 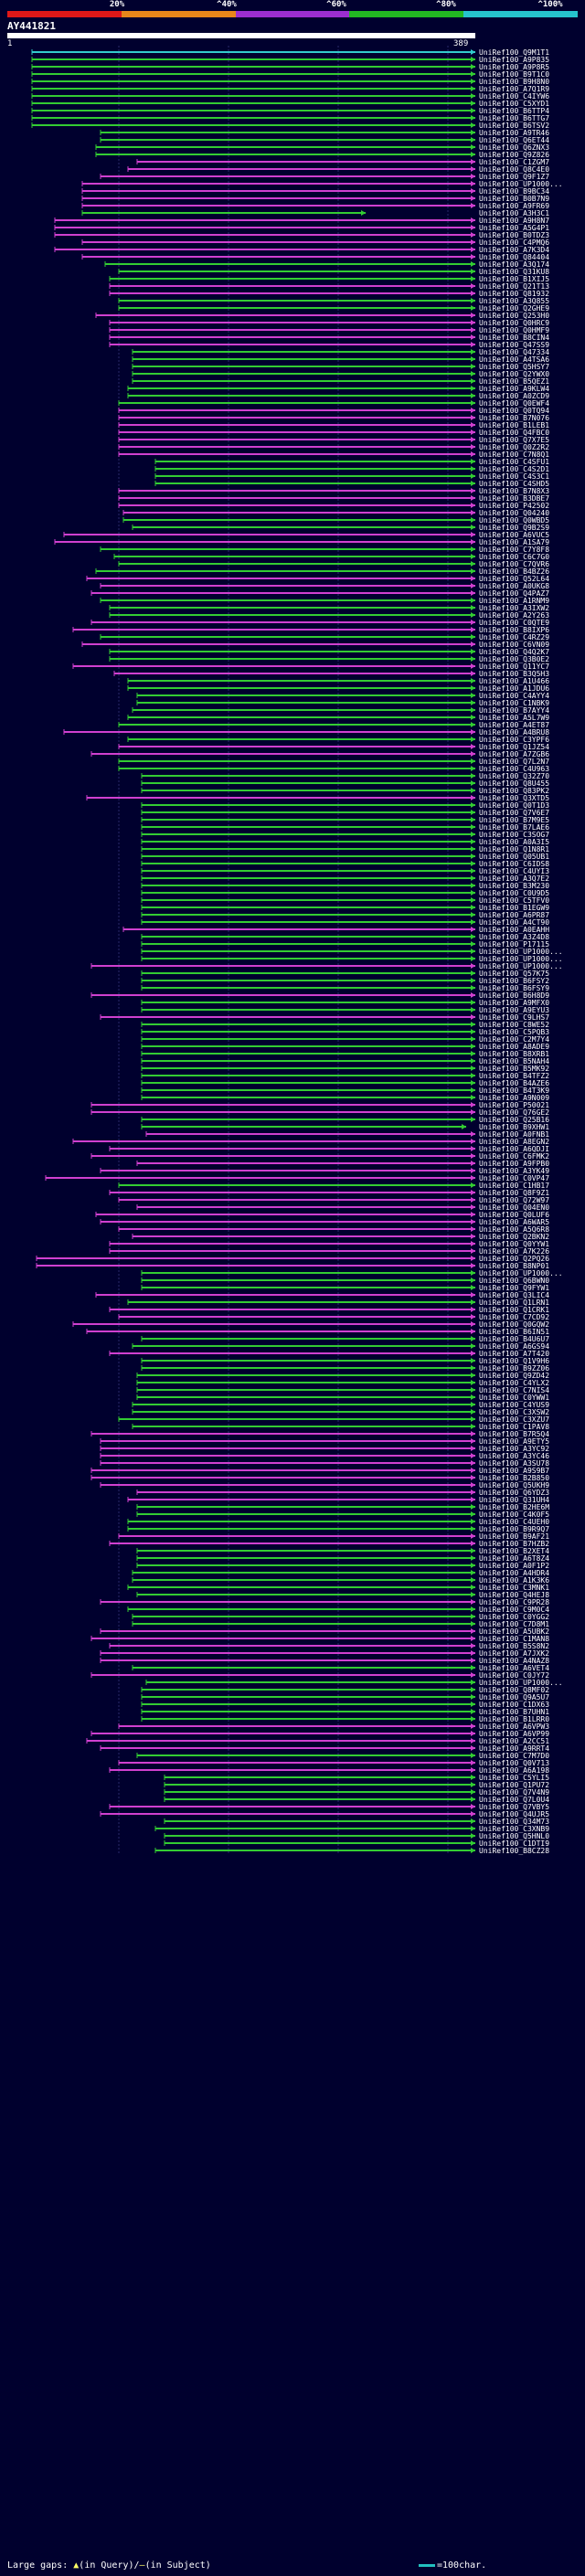 What do you see at coordinates (341, 367) in the screenshot?
I see `hit-row: UniRef100_Q5HSY7` at bounding box center [341, 367].